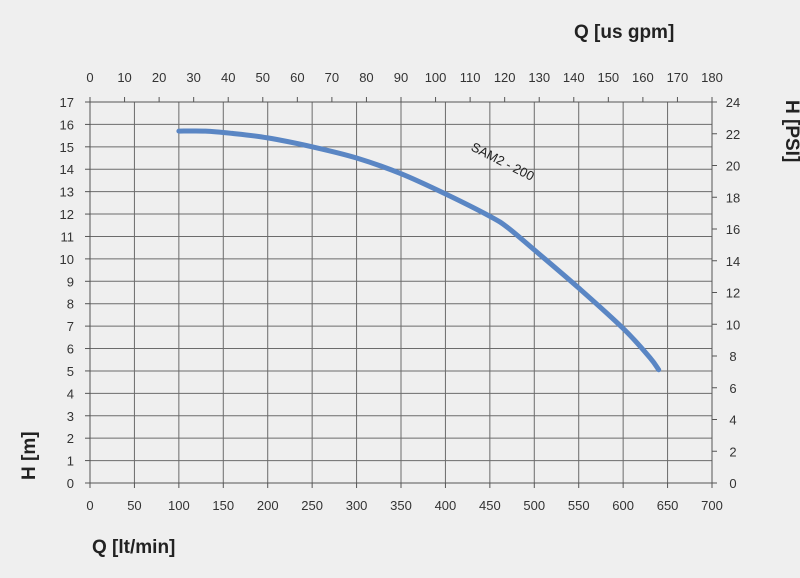  What do you see at coordinates (608, 77) in the screenshot?
I see `x2-tick-label: 150` at bounding box center [608, 77].